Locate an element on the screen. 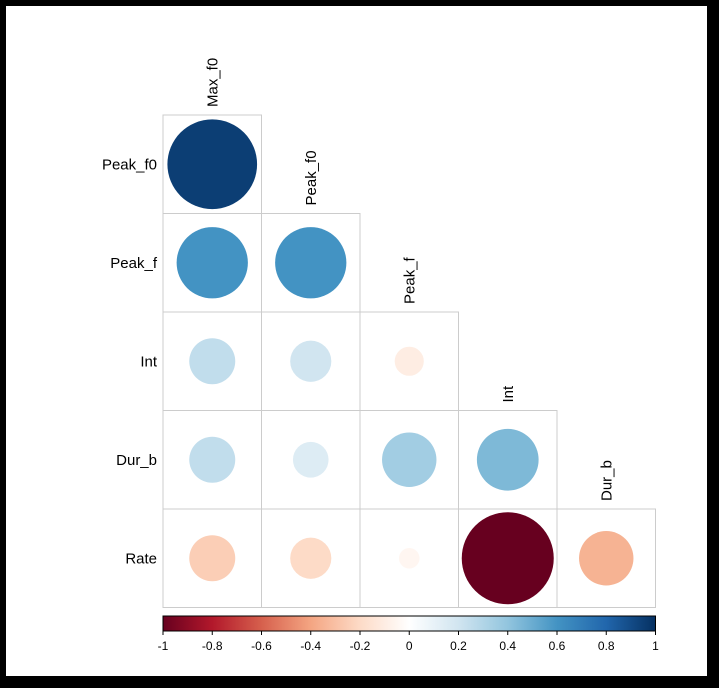 This screenshot has width=719, height=688. row-label: Dur_b is located at coordinates (136, 460).